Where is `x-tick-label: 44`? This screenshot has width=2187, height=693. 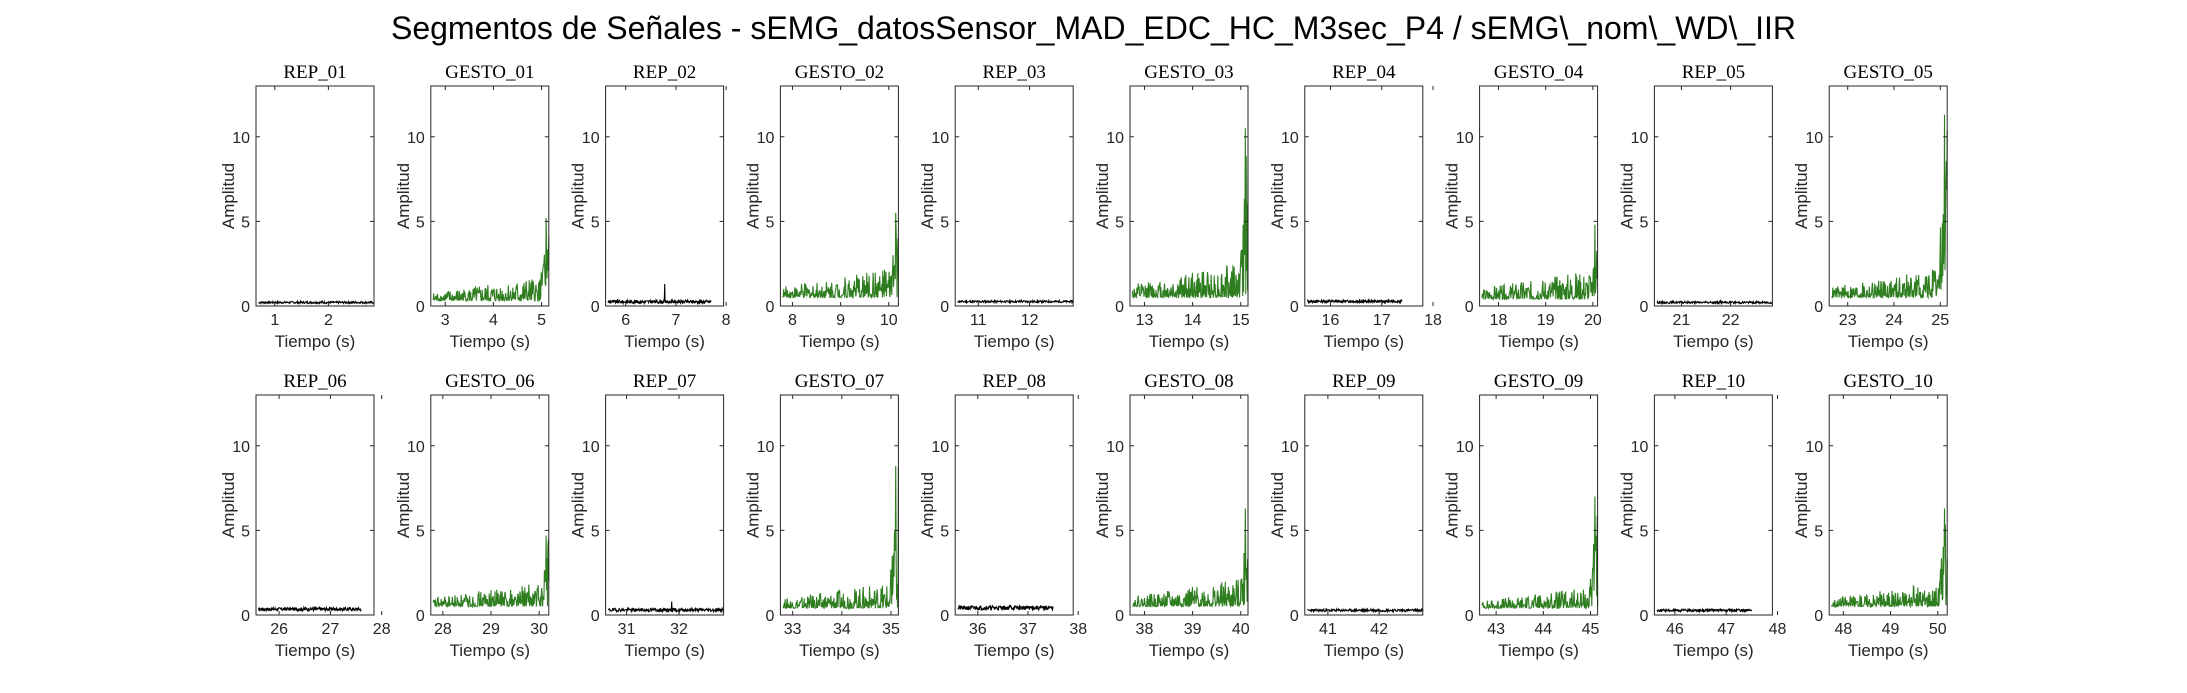 x-tick-label: 44 is located at coordinates (1543, 629).